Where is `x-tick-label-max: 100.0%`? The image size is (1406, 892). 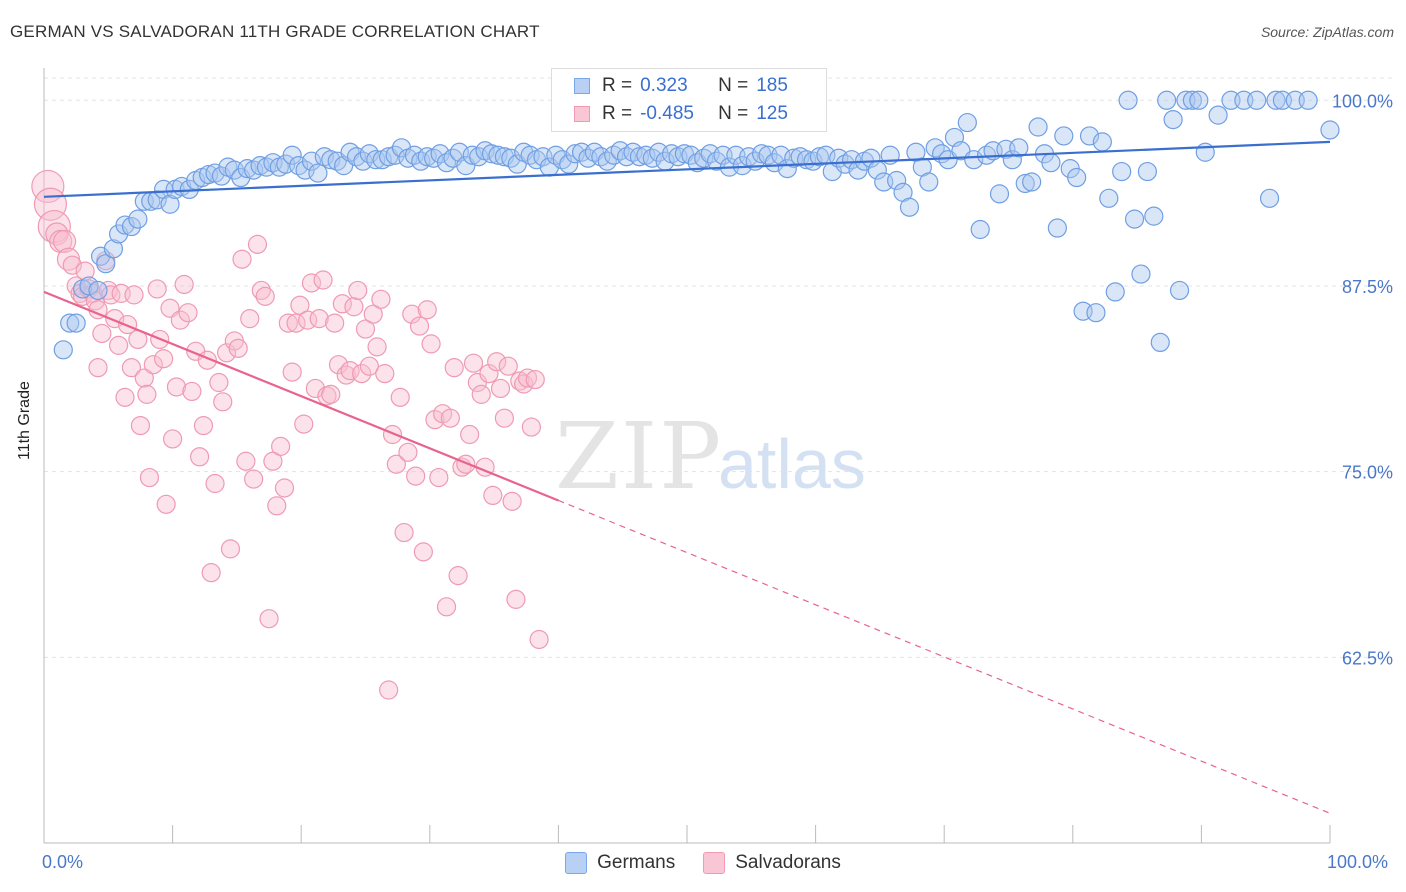
x-tick-label-max: 100.0% is located at coordinates (1358, 862).